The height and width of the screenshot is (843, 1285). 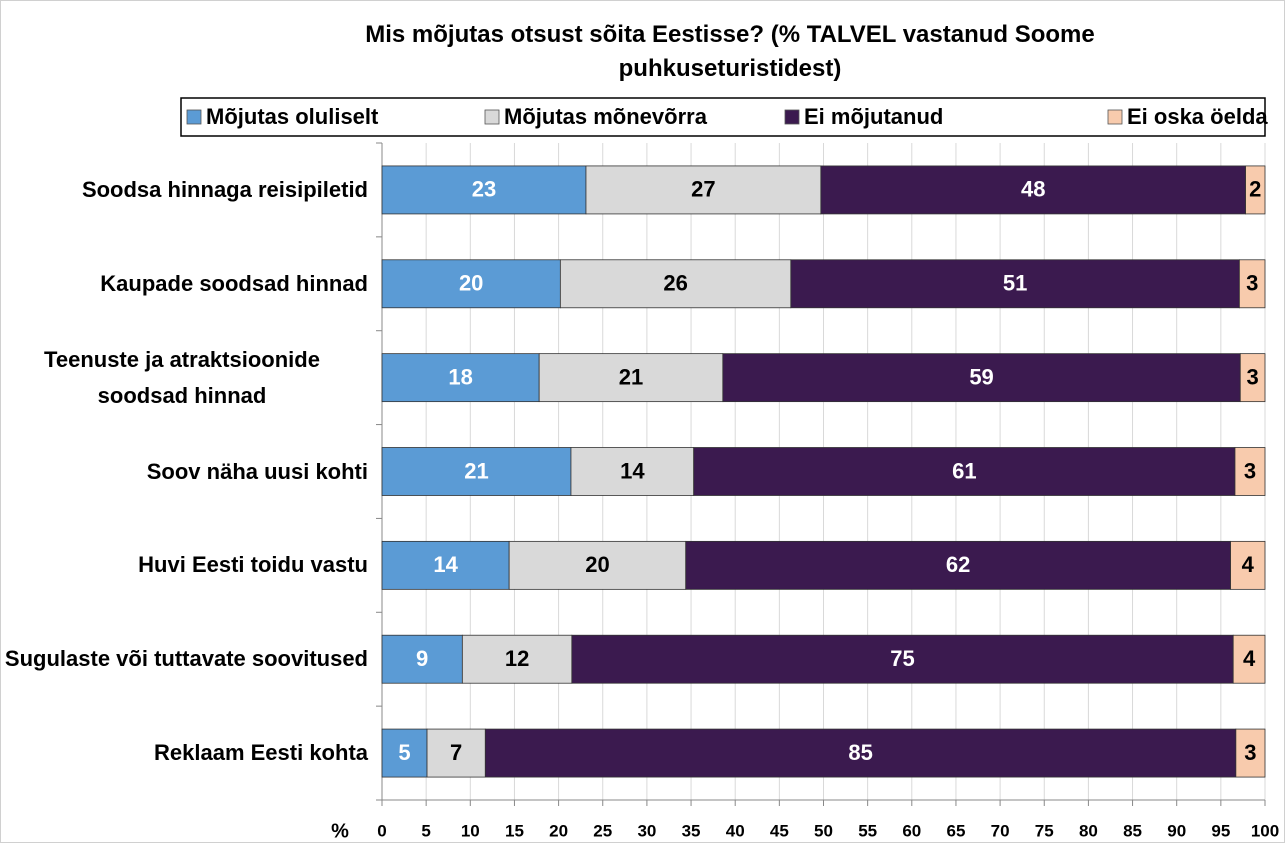 What do you see at coordinates (646, 830) in the screenshot?
I see `x-tick-label: 30` at bounding box center [646, 830].